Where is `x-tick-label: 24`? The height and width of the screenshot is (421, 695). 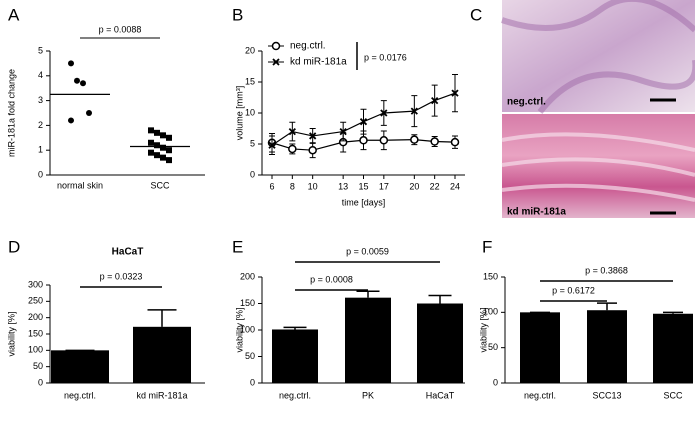 x-tick-label: 24 is located at coordinates (455, 186).